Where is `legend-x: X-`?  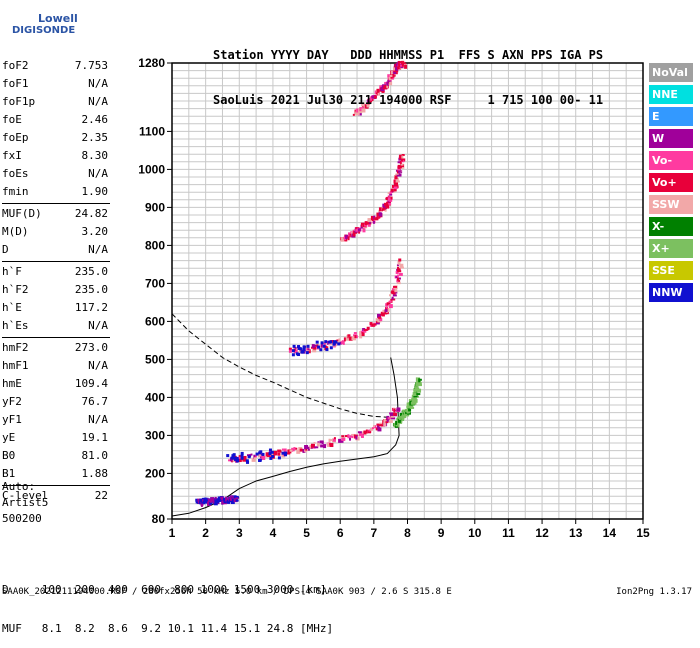
legend-x: X- is located at coordinates (671, 226).